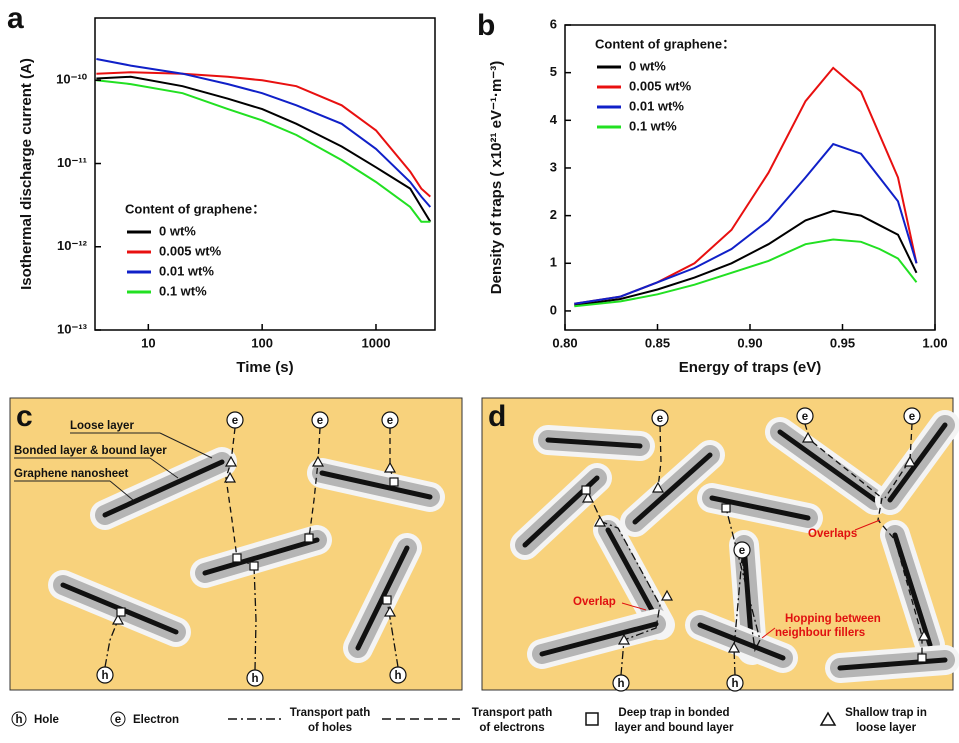 The image size is (959, 743). I want to click on legend-label: loose layer, so click(886, 728).